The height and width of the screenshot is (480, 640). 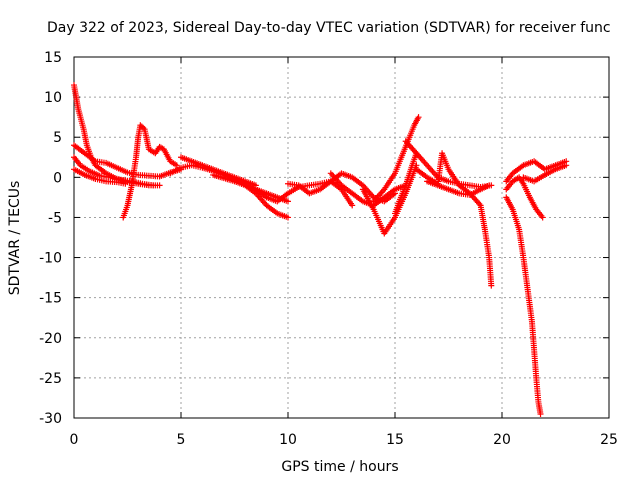 I want to click on x-tick-label: 15, so click(x=395, y=440).